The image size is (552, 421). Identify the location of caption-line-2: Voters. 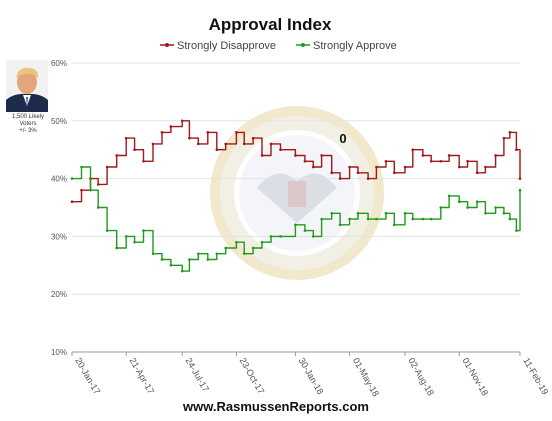
(28, 124).